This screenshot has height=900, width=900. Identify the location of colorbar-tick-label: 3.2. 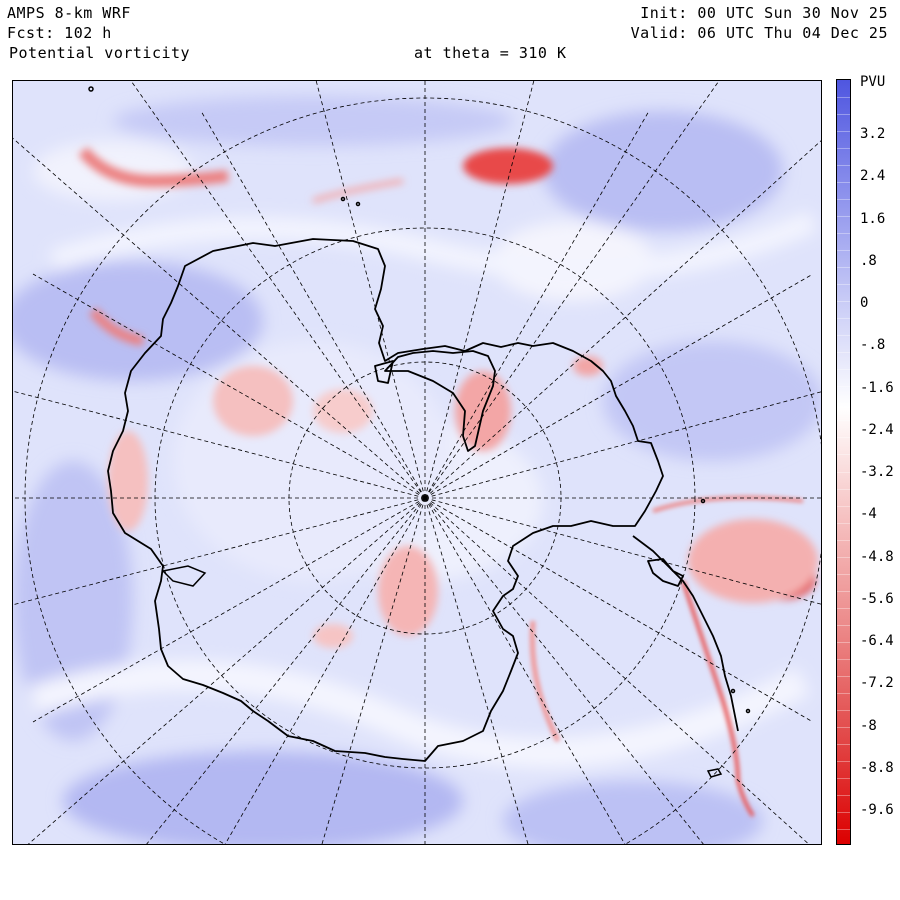
(873, 134).